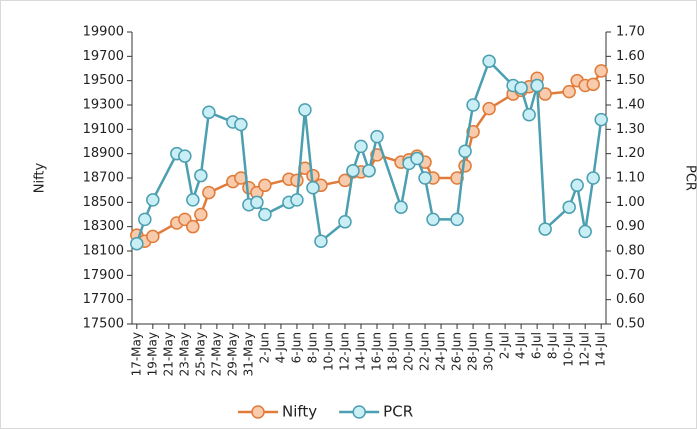 The height and width of the screenshot is (429, 697). What do you see at coordinates (553, 345) in the screenshot?
I see `x-tick-label: 8-Jul` at bounding box center [553, 345].